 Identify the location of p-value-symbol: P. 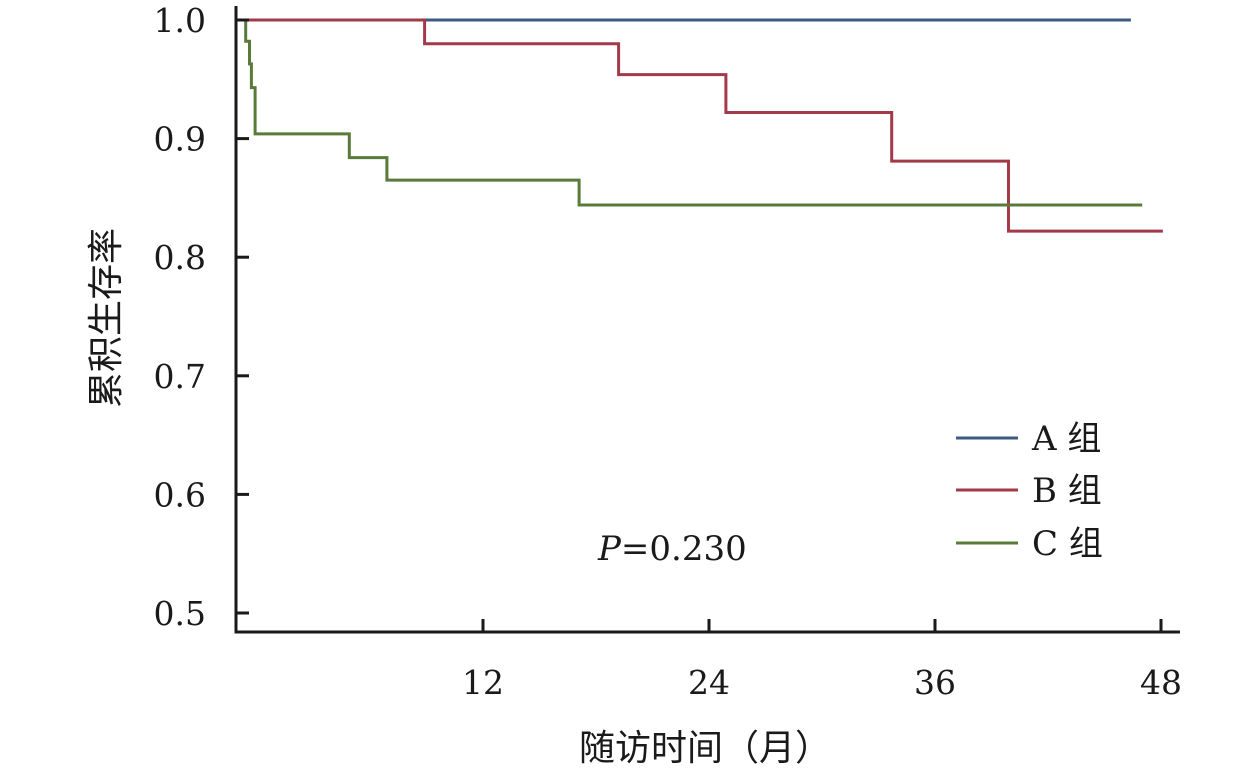
(609, 549).